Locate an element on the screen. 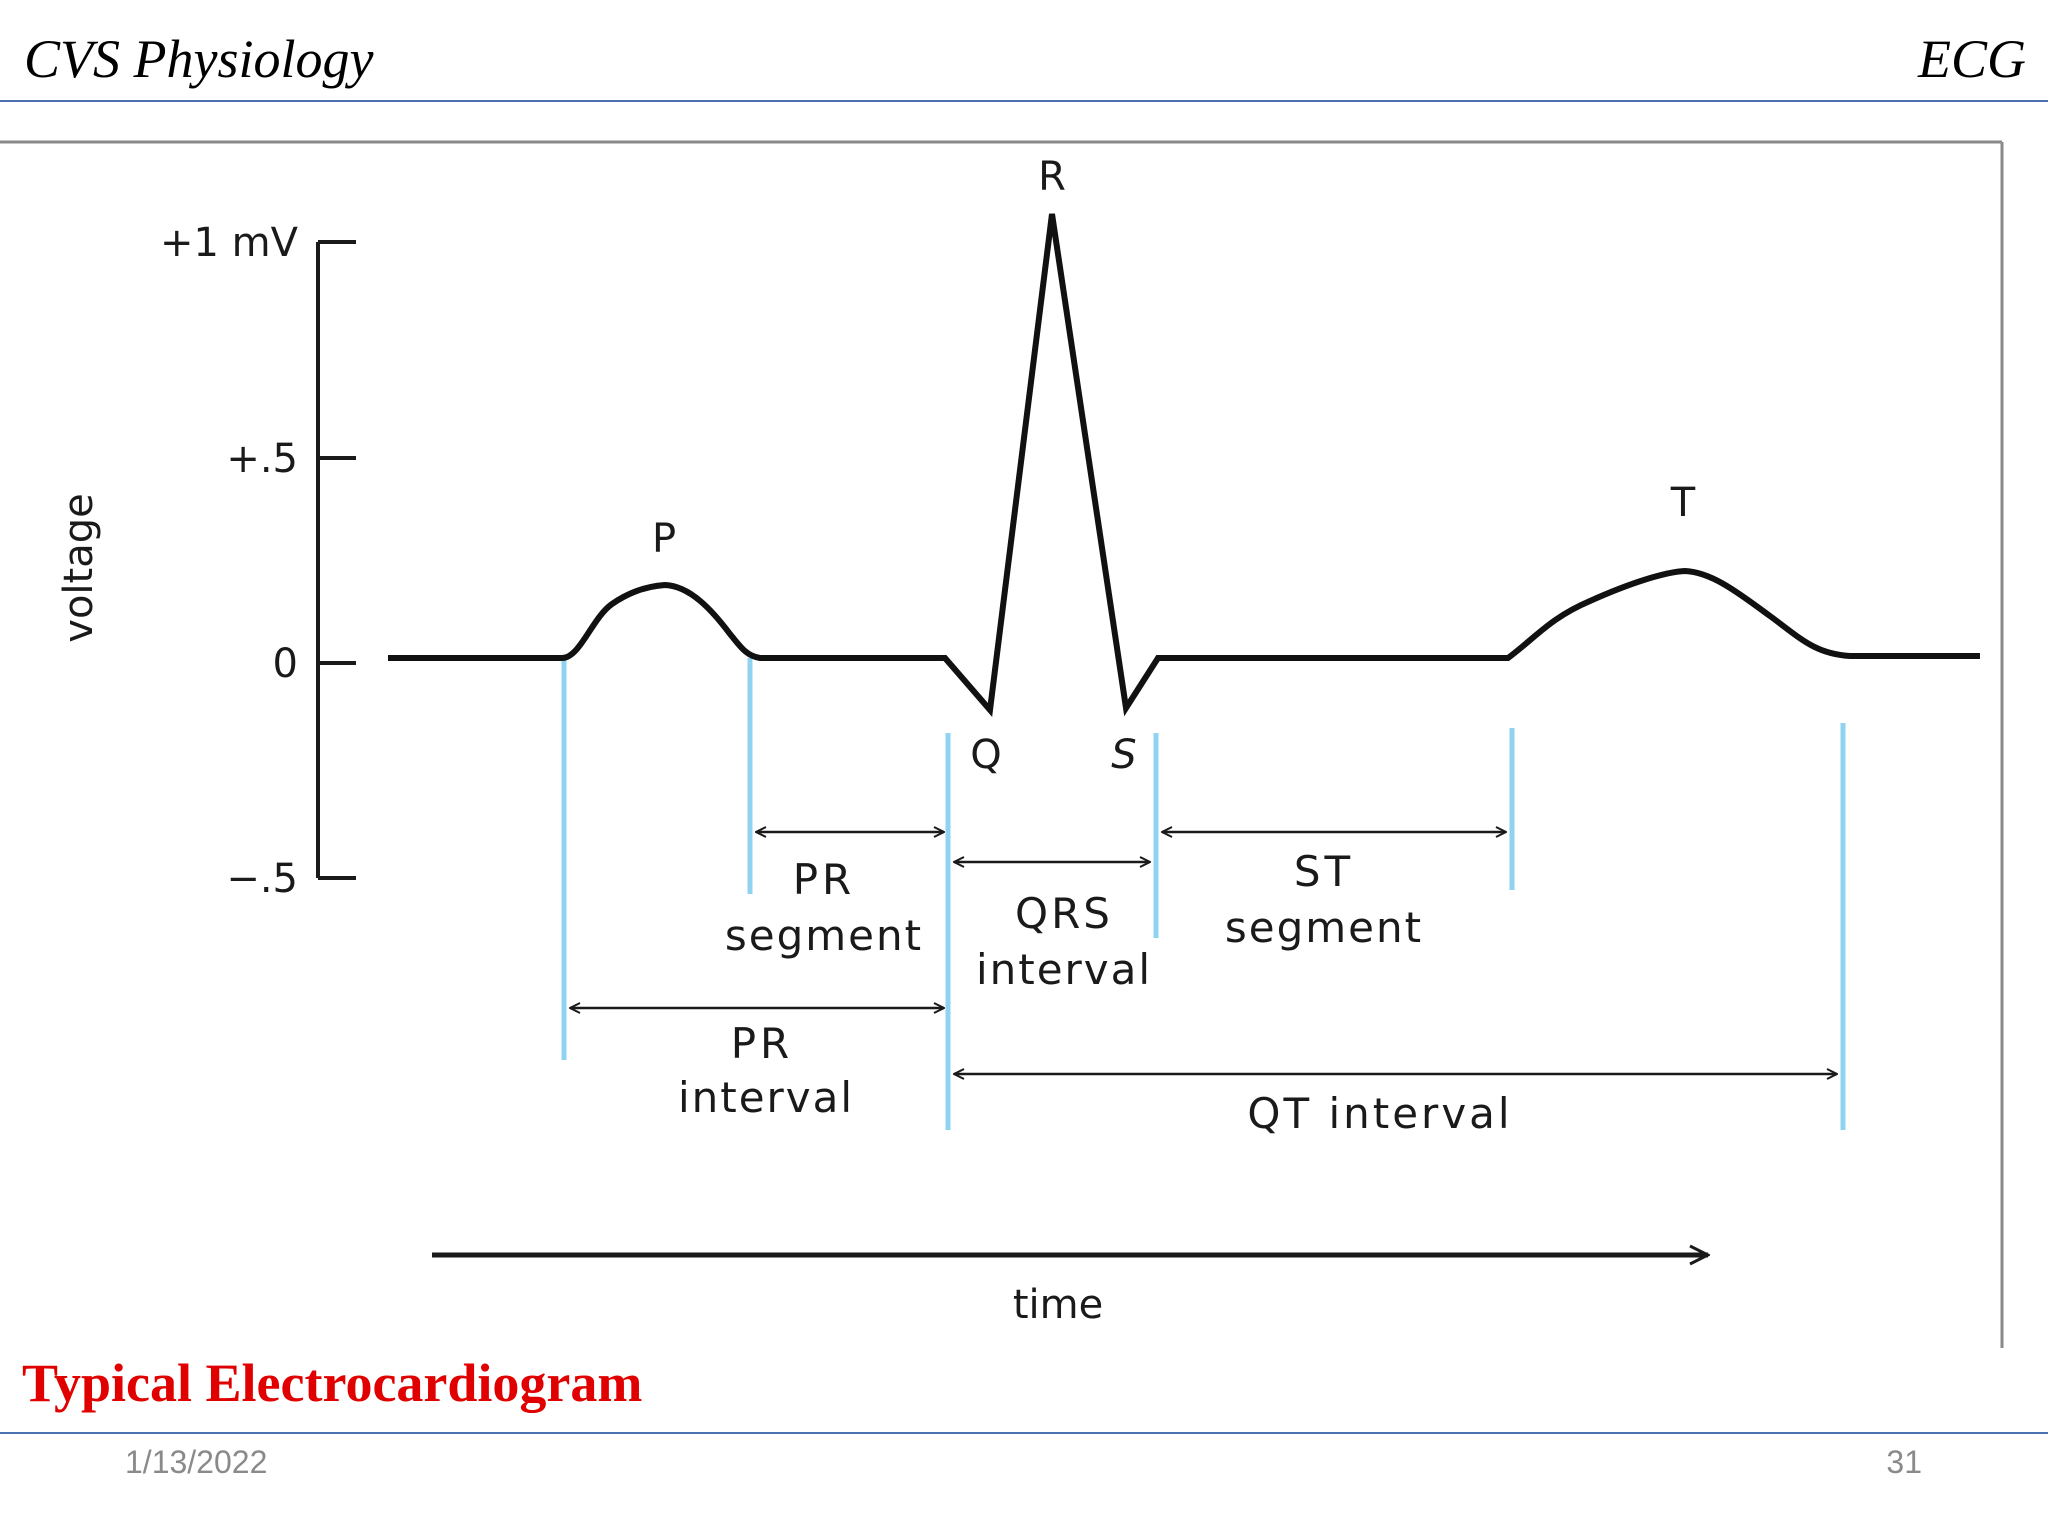  pr-segment-label-line2: segment is located at coordinates (824, 935).